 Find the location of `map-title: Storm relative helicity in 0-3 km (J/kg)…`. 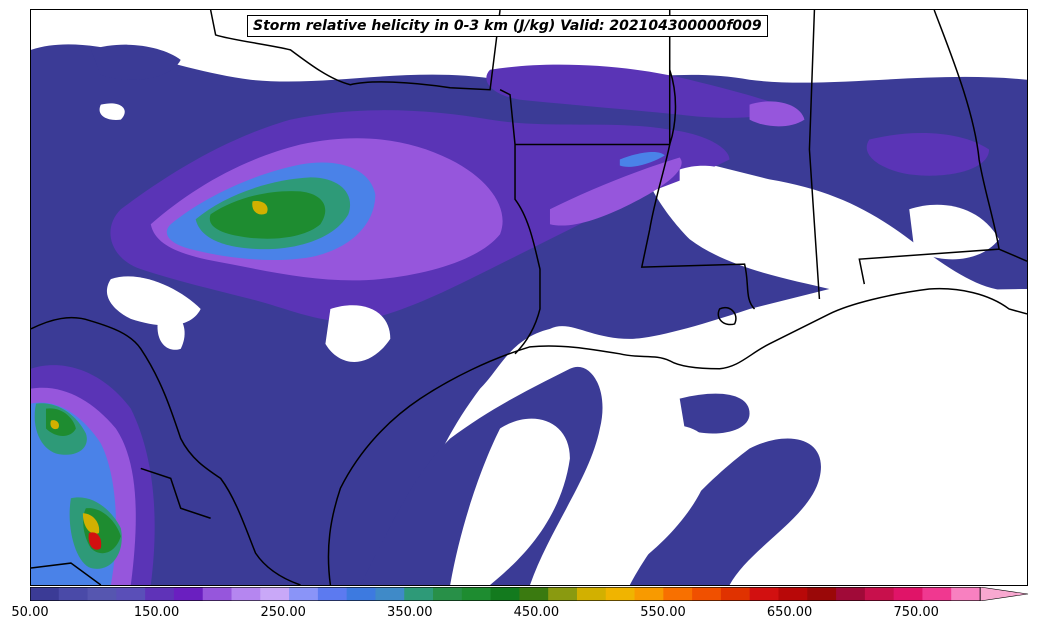

map-title: Storm relative helicity in 0-3 km (J/kg)… is located at coordinates (507, 26).